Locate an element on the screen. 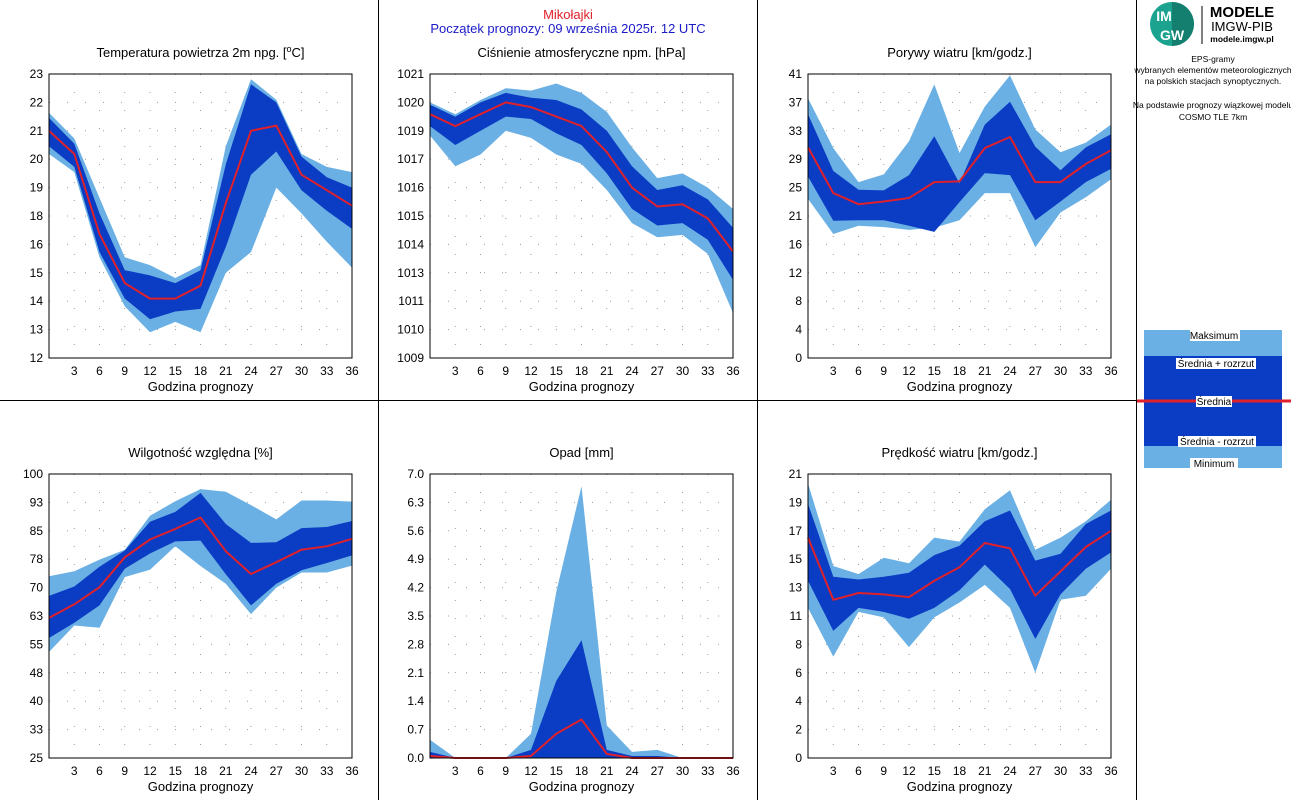  y-tick-label: 40 is located at coordinates (37, 701).